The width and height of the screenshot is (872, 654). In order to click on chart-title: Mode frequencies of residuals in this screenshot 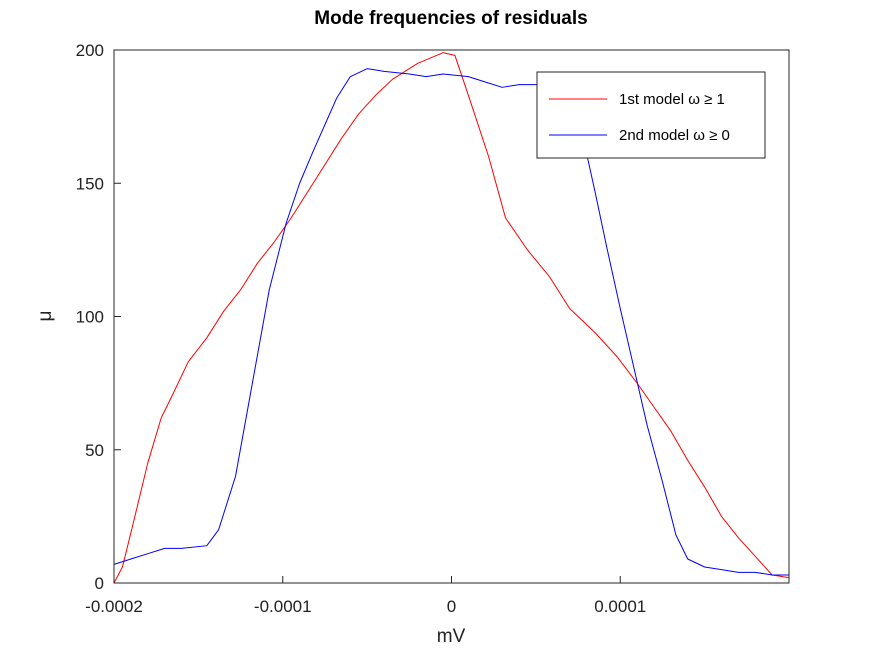, I will do `click(450, 18)`.